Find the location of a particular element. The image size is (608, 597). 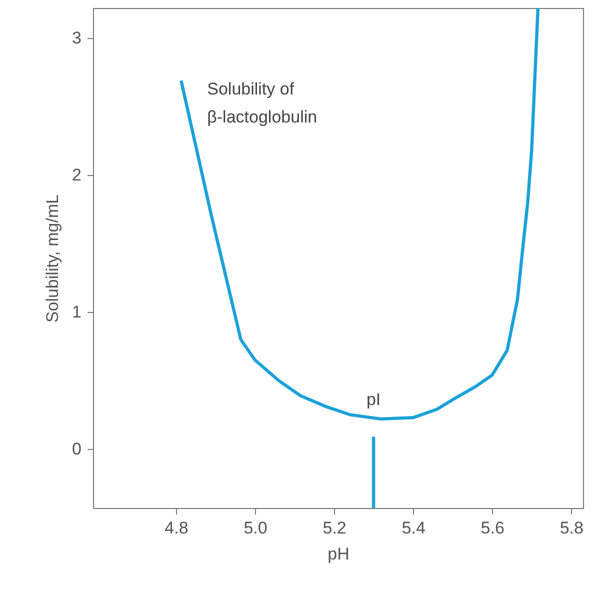

x-tick-label: 5.4 is located at coordinates (414, 528).